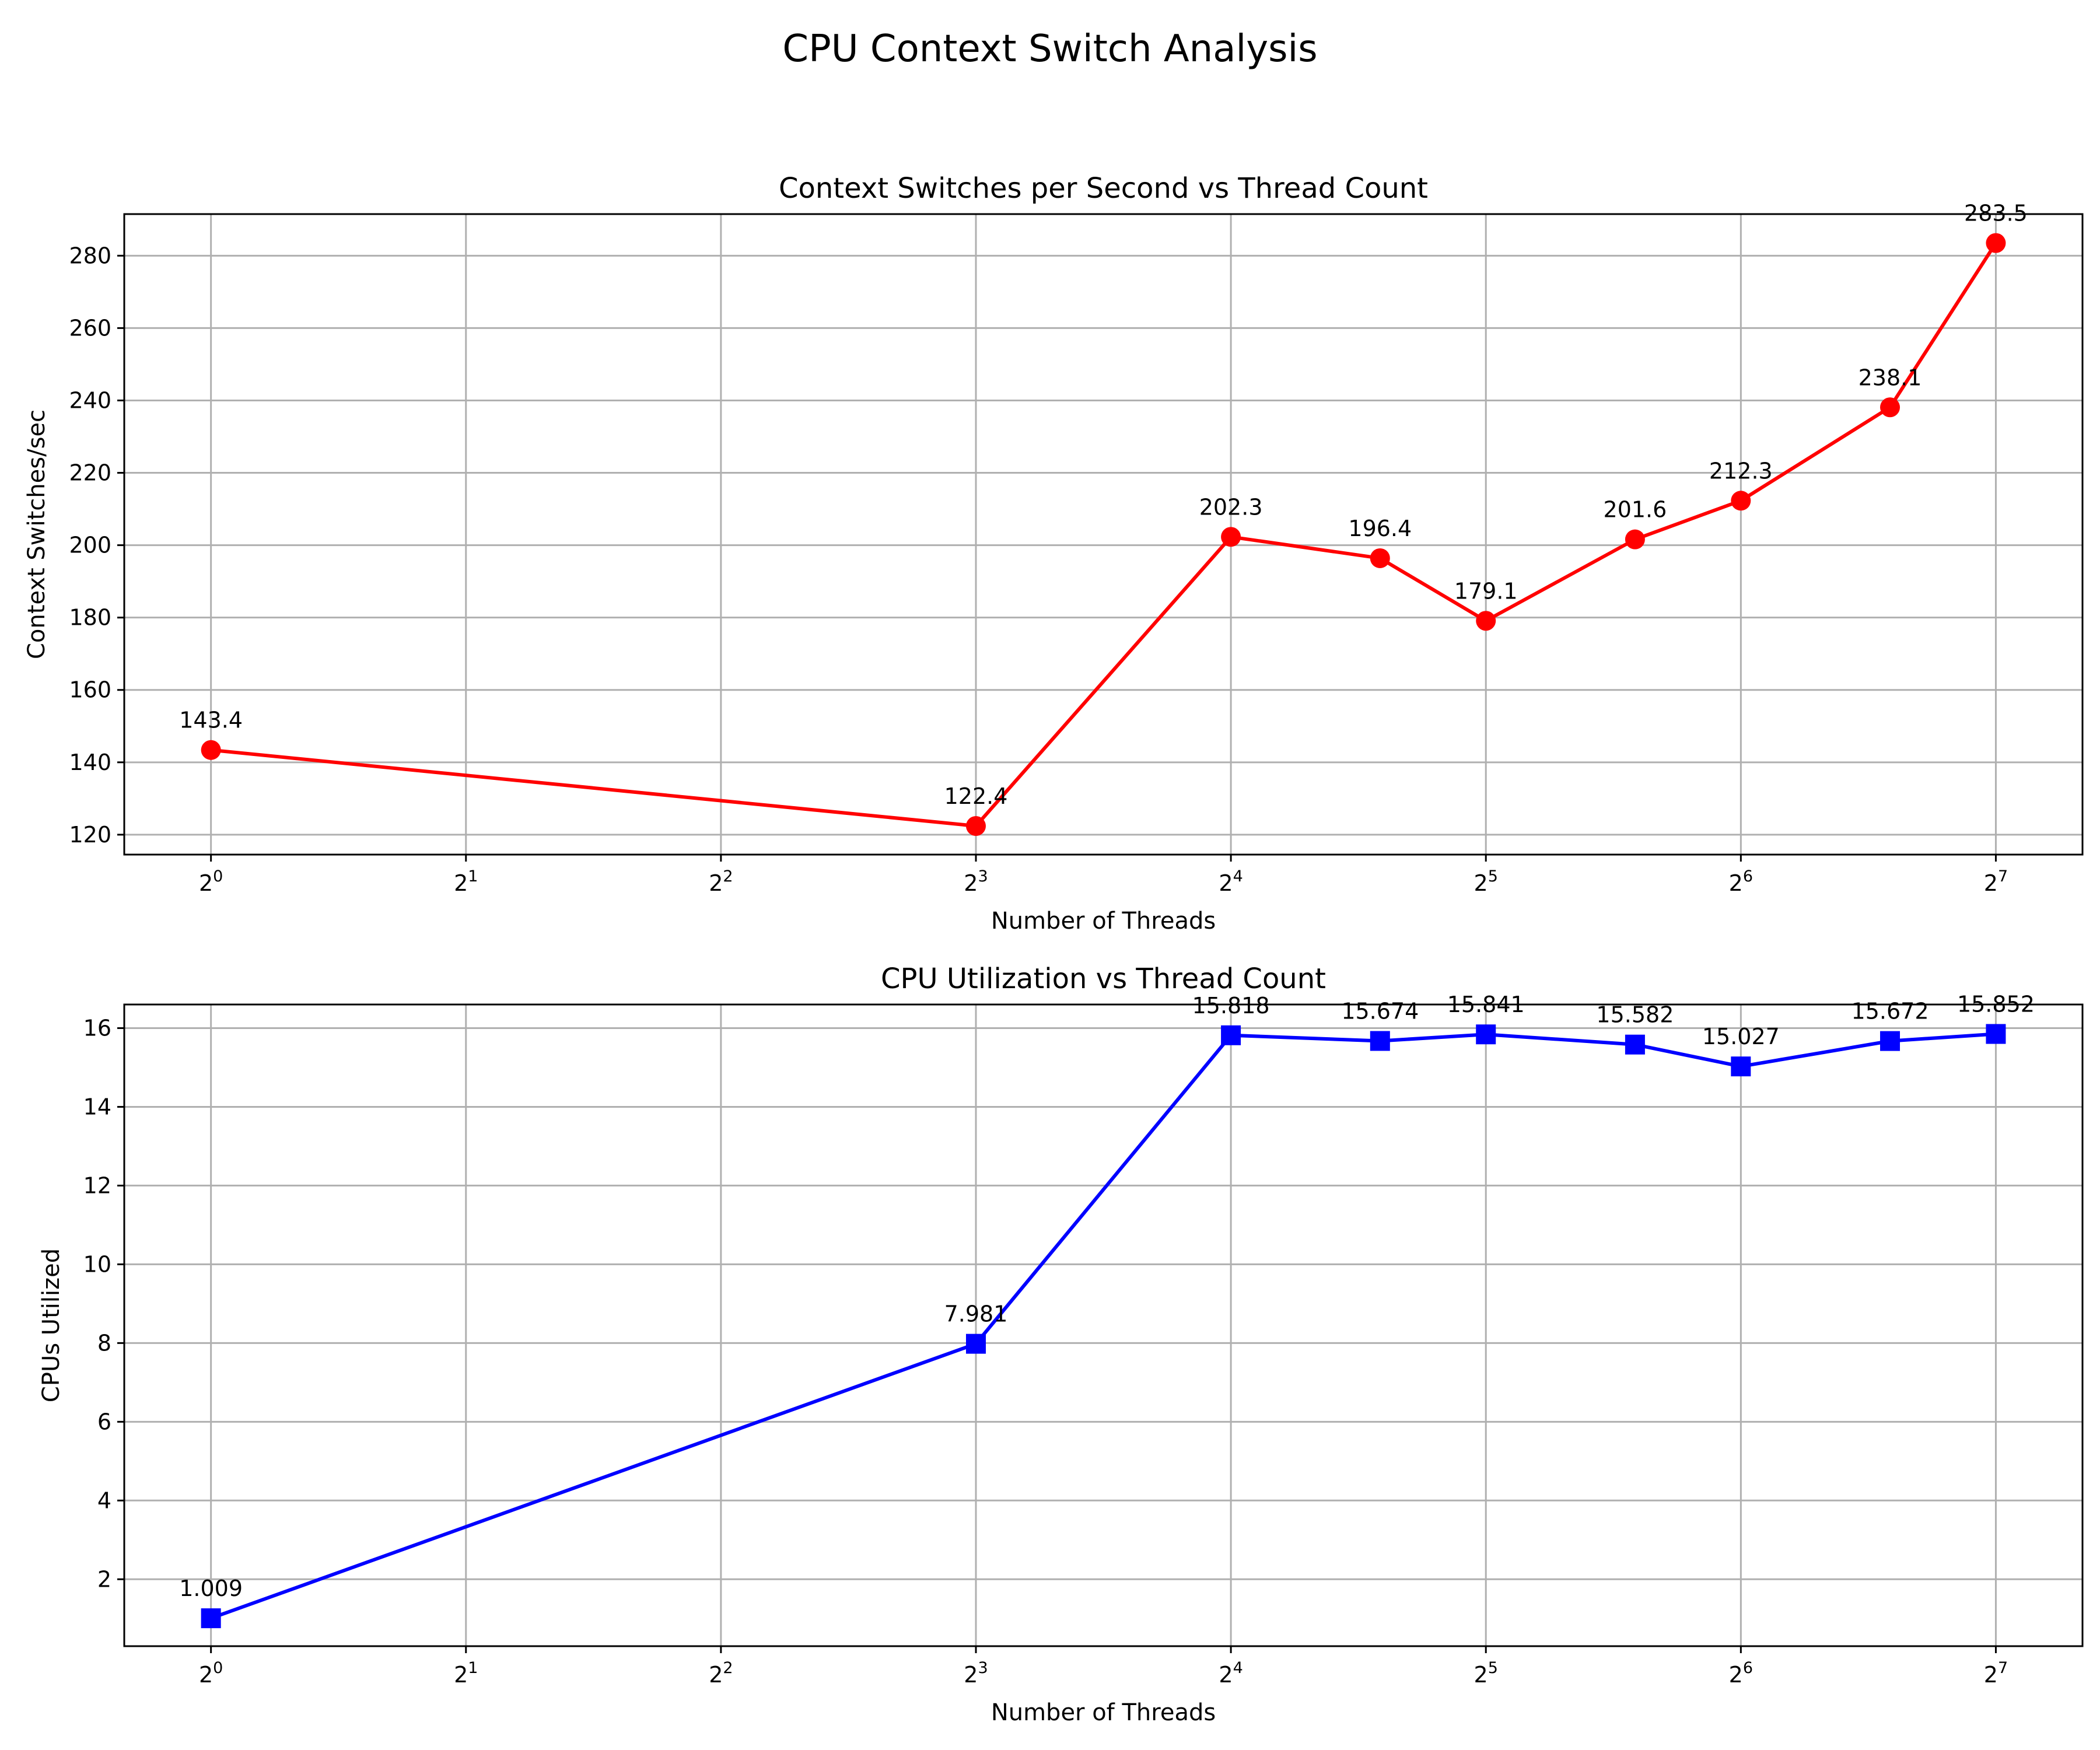 The width and height of the screenshot is (2100, 1750). Describe the element at coordinates (51, 1325) in the screenshot. I see `y-axis-label: CPUs Utilized` at that location.